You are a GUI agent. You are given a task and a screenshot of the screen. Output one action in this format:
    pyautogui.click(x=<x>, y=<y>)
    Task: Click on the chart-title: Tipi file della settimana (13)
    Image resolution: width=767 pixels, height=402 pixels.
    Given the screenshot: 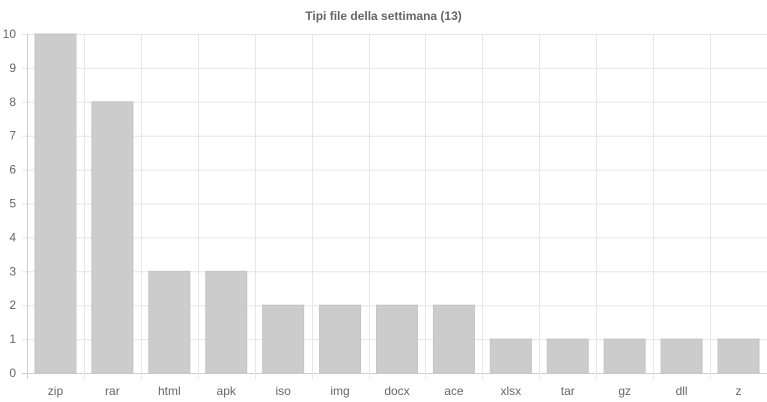 What is the action you would take?
    pyautogui.click(x=383, y=16)
    